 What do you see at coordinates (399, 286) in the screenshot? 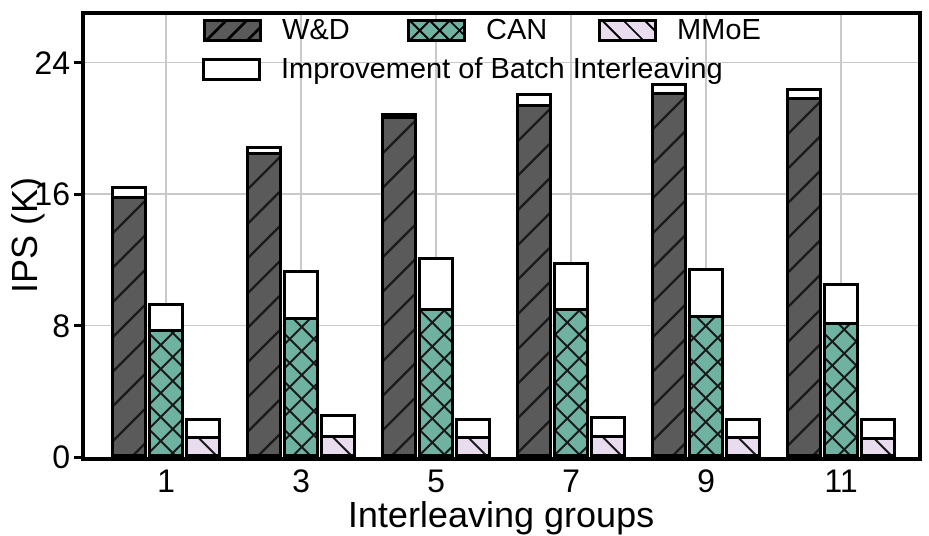
I see `bar-W&D-5` at bounding box center [399, 286].